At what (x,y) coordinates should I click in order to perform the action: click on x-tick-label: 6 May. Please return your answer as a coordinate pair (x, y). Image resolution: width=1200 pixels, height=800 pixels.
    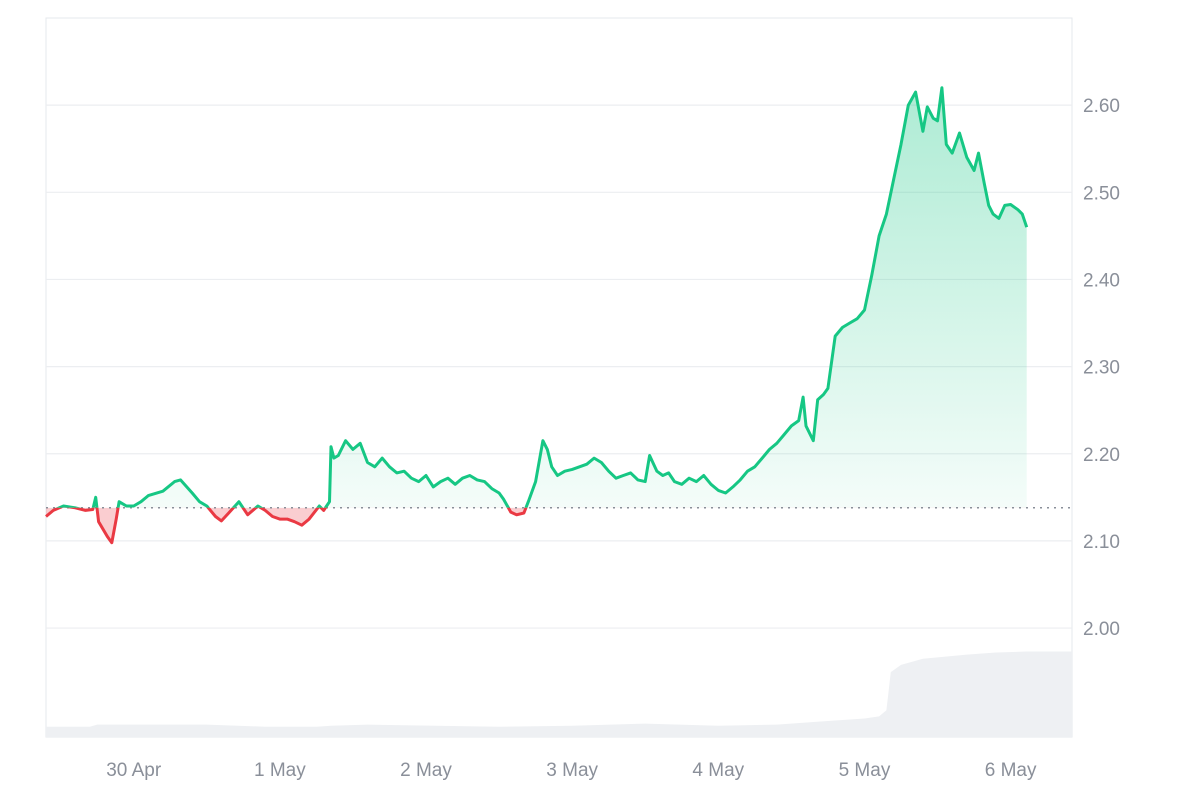
    Looking at the image, I should click on (1011, 770).